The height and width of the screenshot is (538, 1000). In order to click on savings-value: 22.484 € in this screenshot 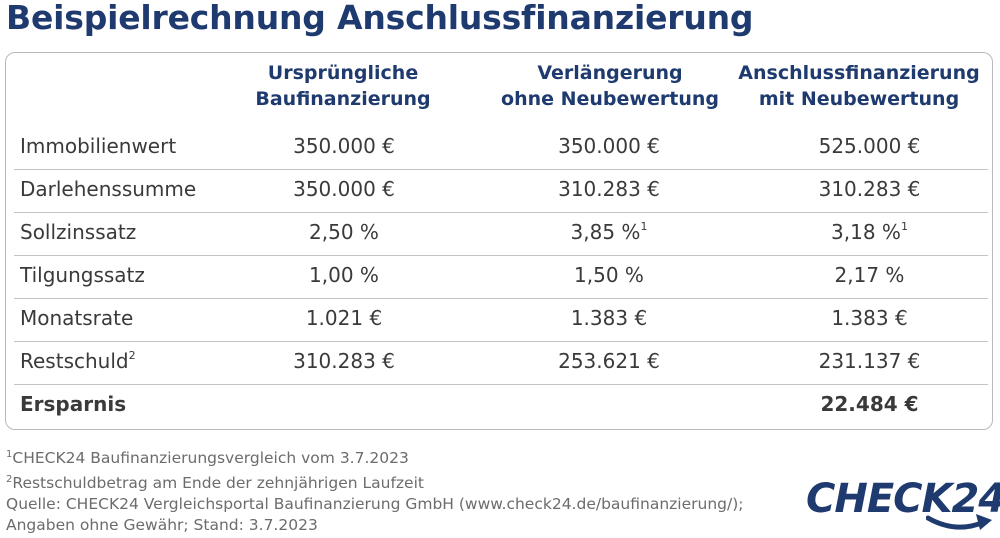, I will do `click(869, 404)`.